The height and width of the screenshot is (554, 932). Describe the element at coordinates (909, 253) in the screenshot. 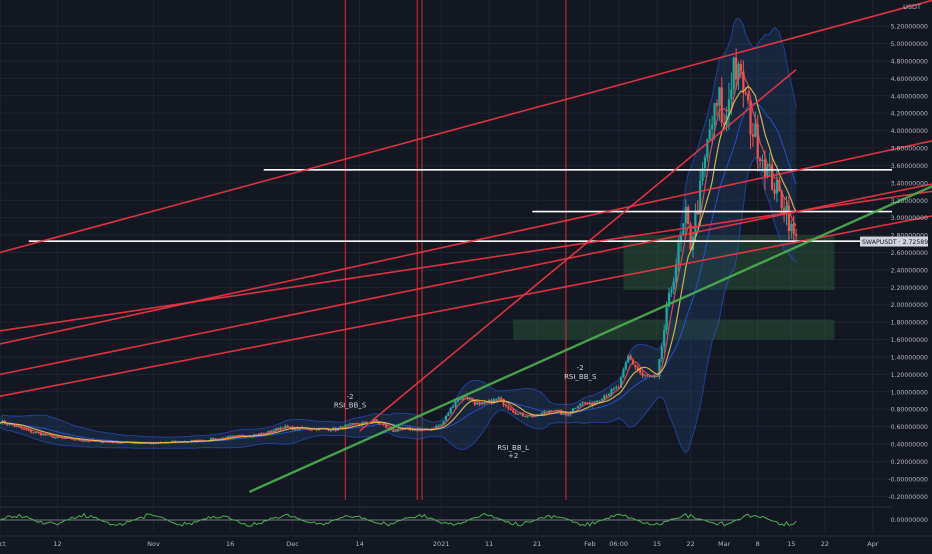

I see `y-tick-label: 2.60000000` at that location.